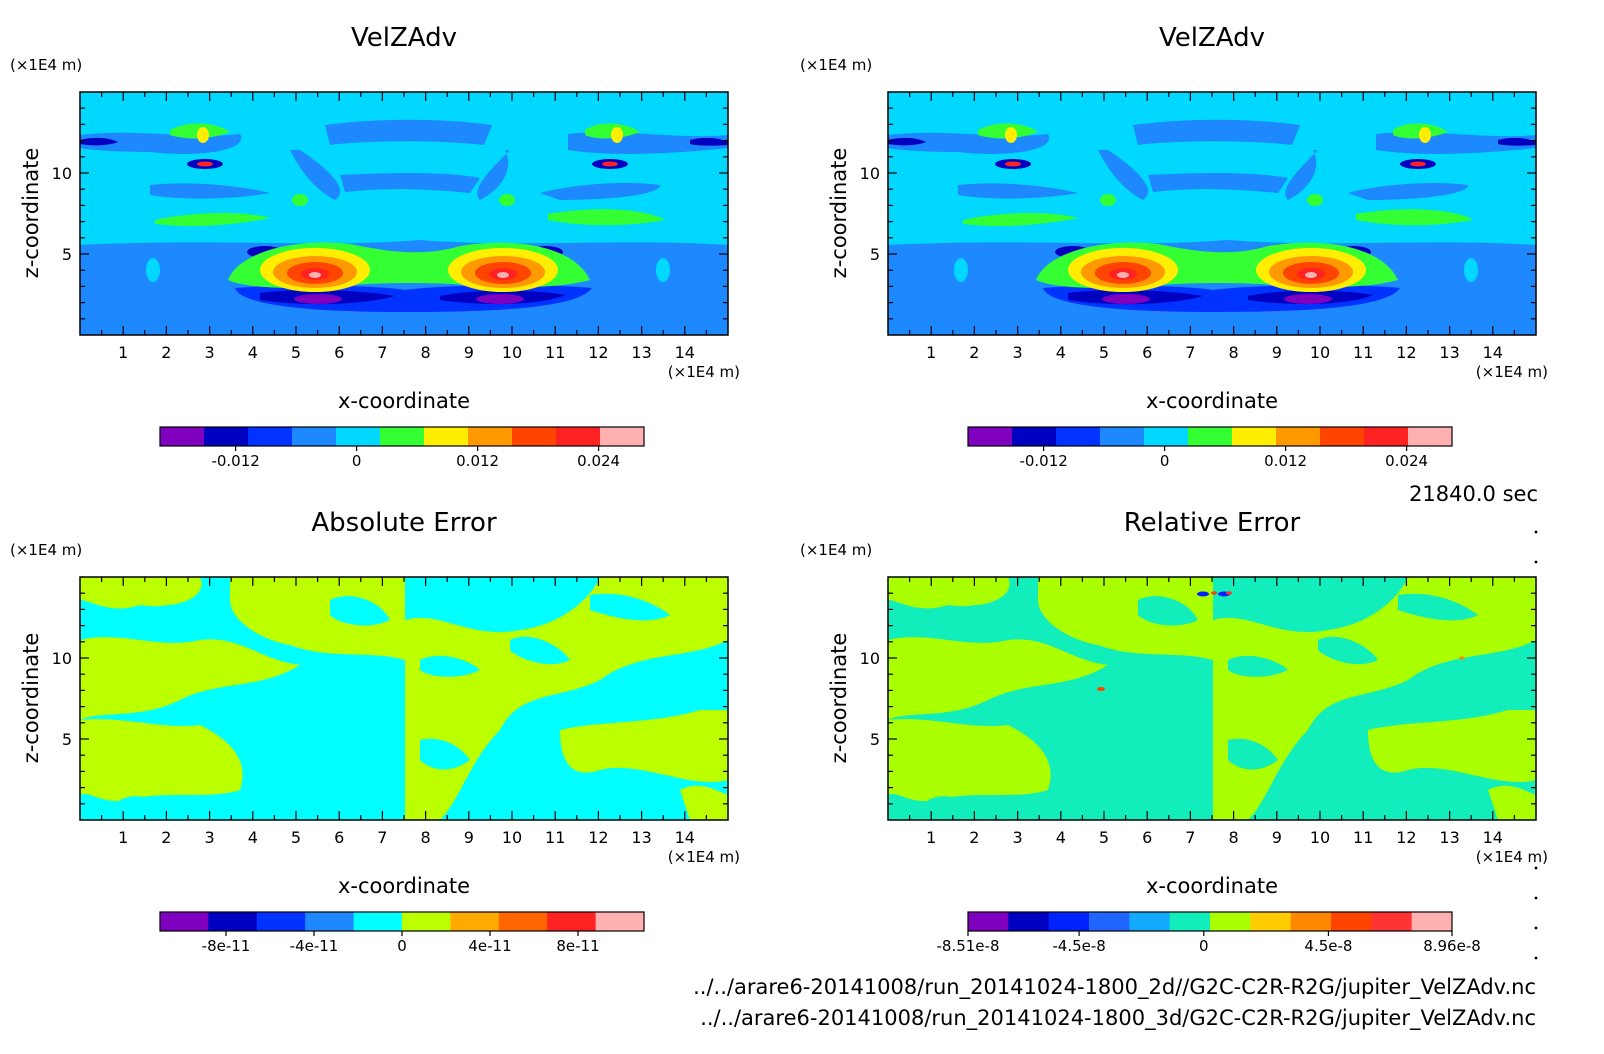 This screenshot has height=1054, width=1604. What do you see at coordinates (1078, 946) in the screenshot?
I see `colorbar-tick-label: -4.5e-8` at bounding box center [1078, 946].